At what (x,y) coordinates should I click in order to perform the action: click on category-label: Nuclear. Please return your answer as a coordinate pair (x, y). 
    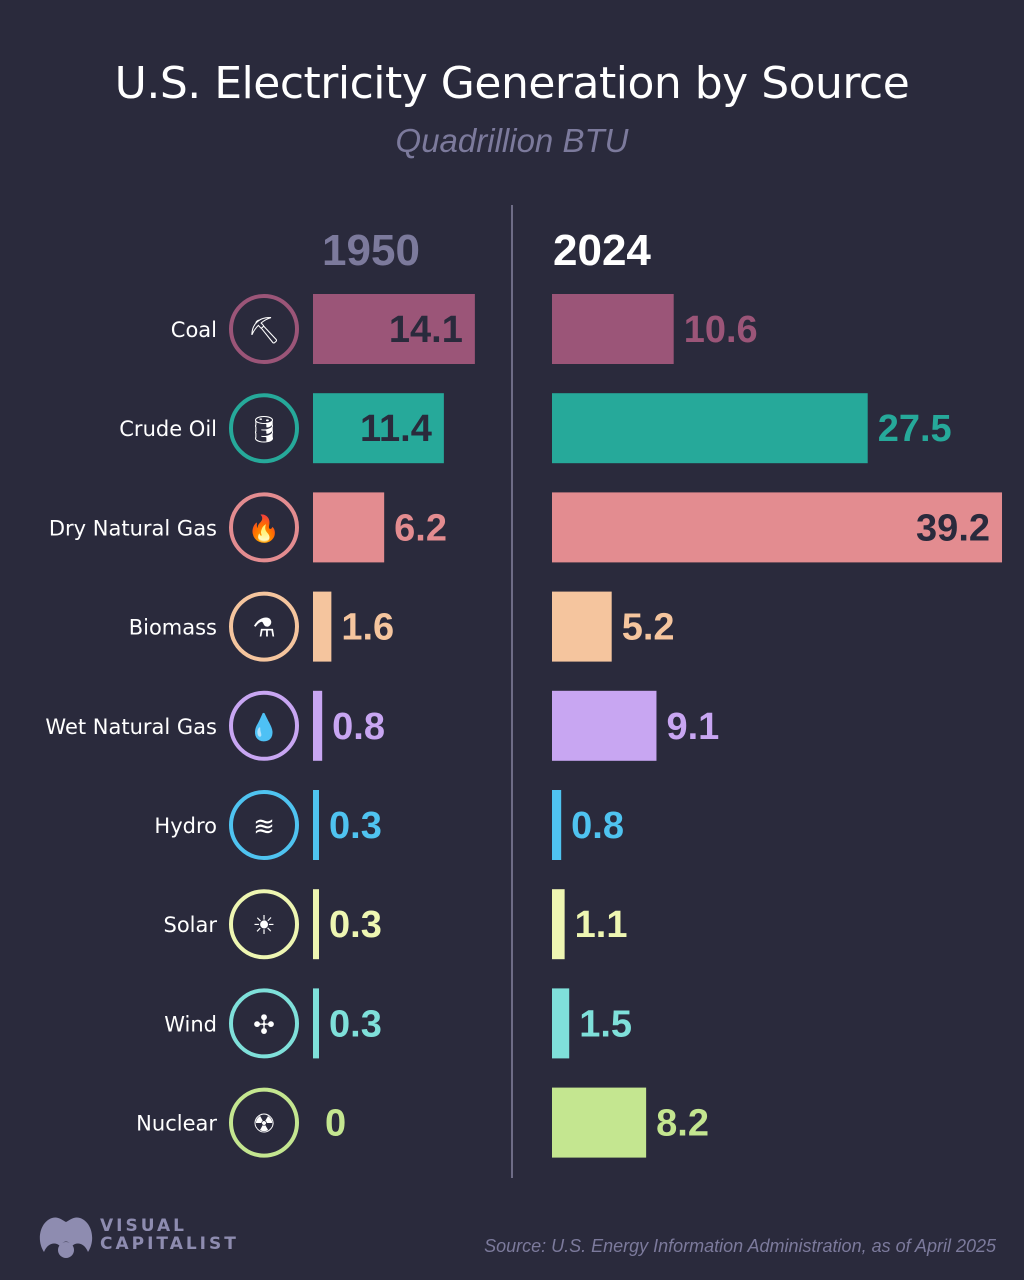
    Looking at the image, I should click on (176, 1124).